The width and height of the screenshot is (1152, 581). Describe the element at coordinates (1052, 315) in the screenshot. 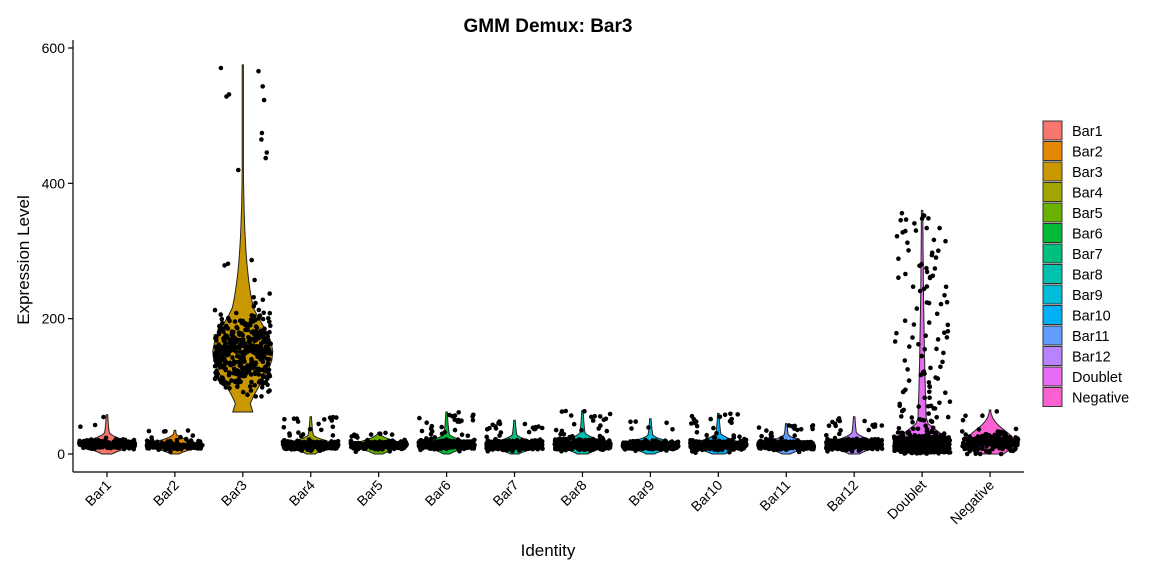

I see `legend-key-bar10` at that location.